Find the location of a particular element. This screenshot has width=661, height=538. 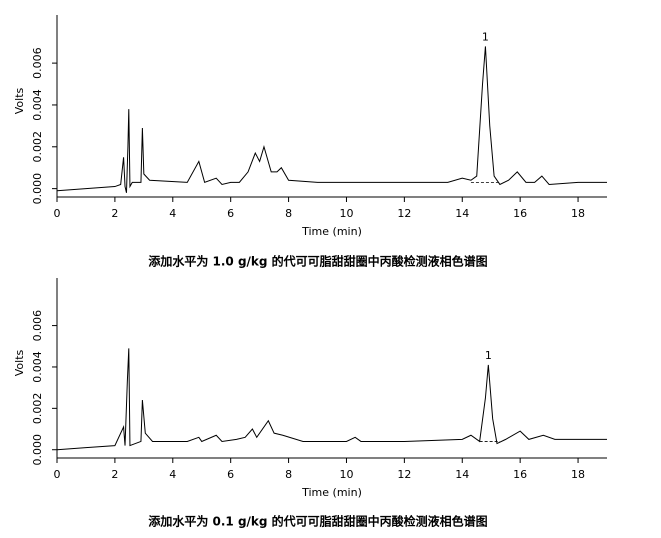

caption: 添加水平为 0.1 g/kg 的代可可脂甜甜圈中丙酸检测液相色谱图 is located at coordinates (317, 521).